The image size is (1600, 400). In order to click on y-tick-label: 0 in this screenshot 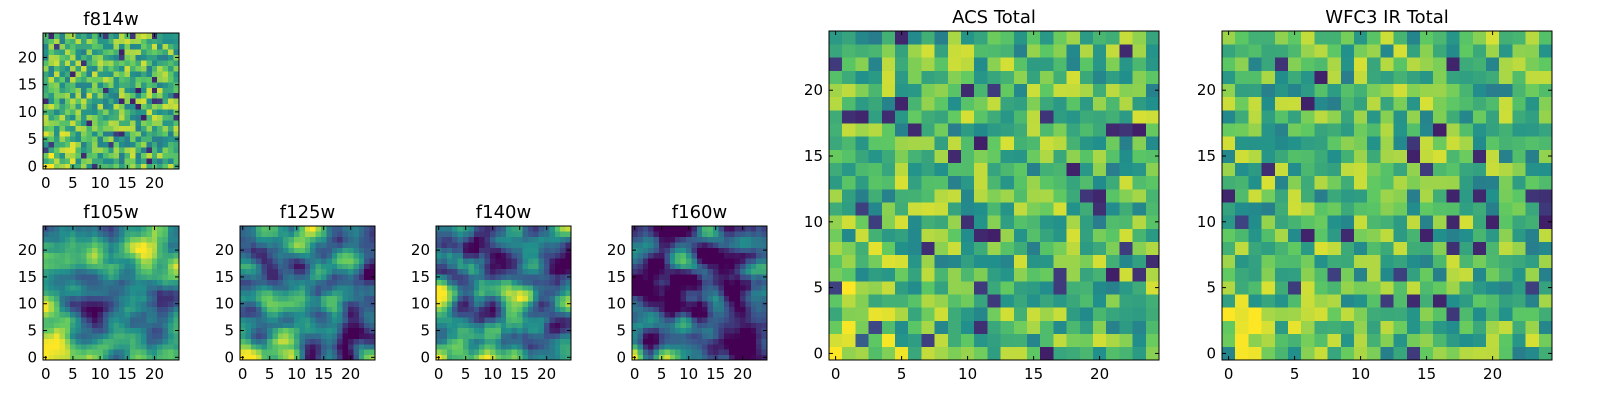, I will do `click(32, 357)`.